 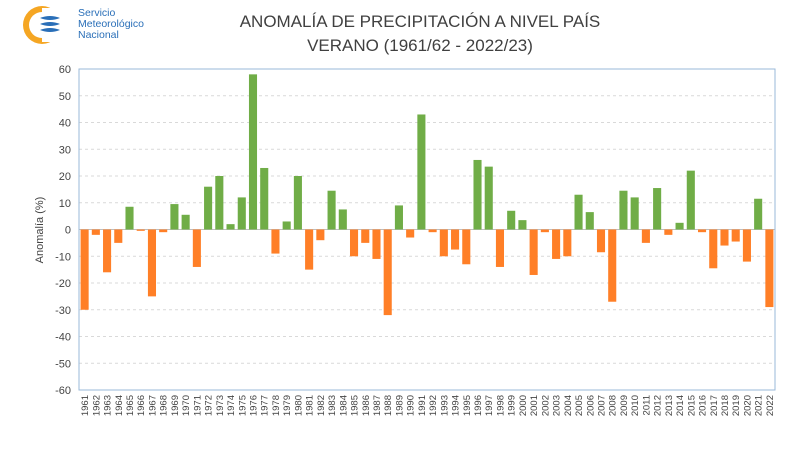 What do you see at coordinates (320, 235) in the screenshot?
I see `bar-1982` at bounding box center [320, 235].